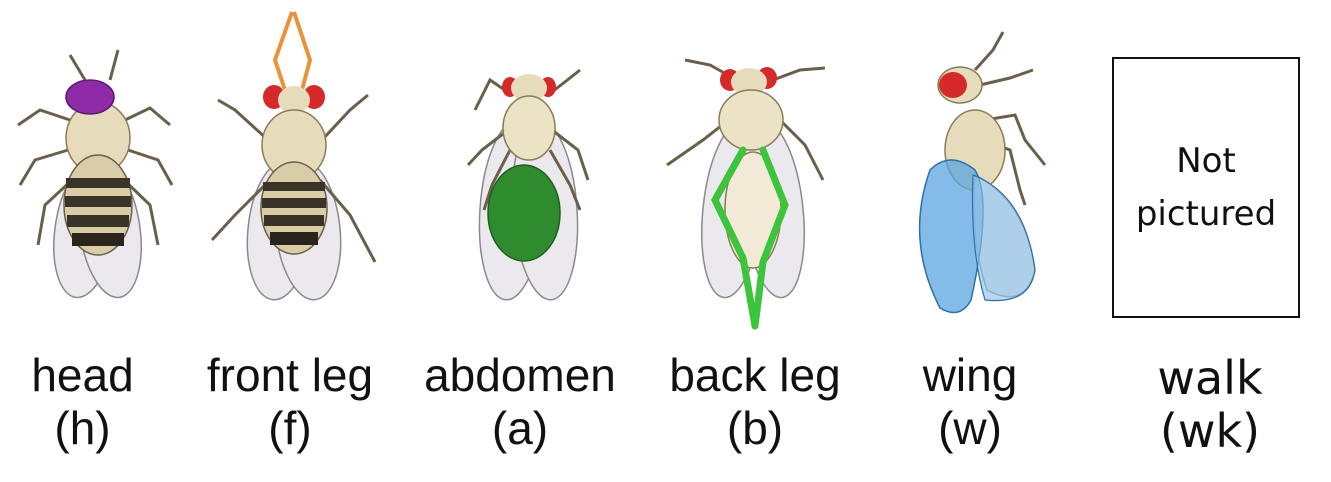  I want to click on fly-abdomen-highlighted-illustration, so click(528, 184).